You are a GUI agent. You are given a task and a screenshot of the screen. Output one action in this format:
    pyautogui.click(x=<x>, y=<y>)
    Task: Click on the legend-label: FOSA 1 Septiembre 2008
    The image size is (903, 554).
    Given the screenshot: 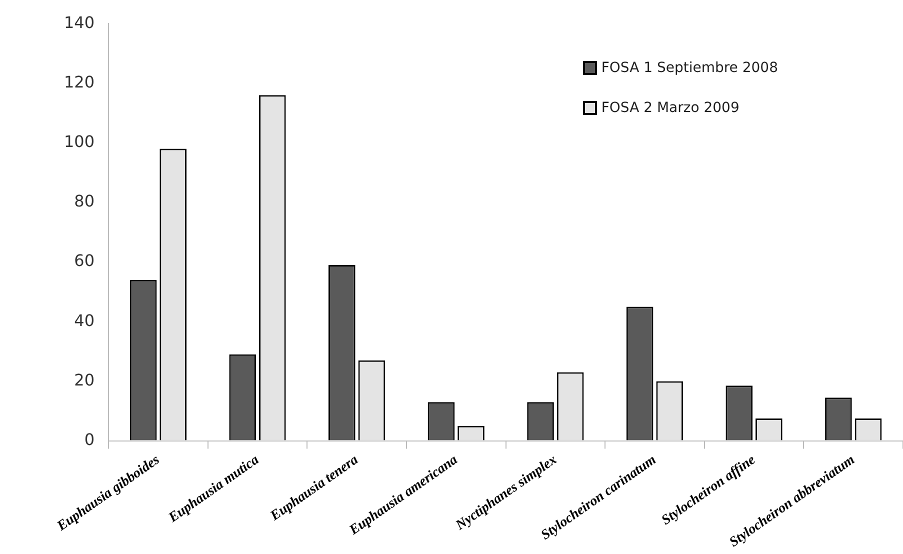 What is the action you would take?
    pyautogui.click(x=689, y=68)
    